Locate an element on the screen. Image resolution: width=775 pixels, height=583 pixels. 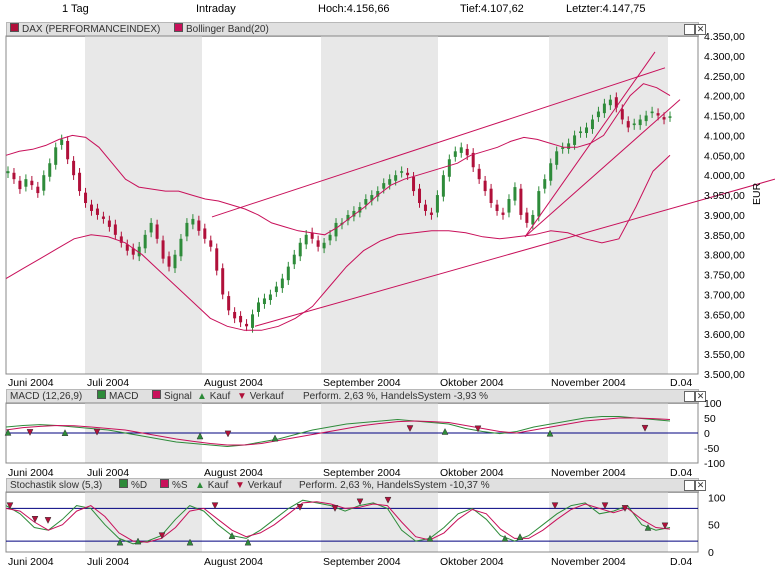
stoch-frame is located at coordinates (352, 522).